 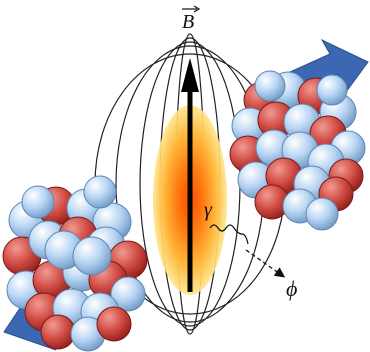 I want to click on particle-label: ϕ, so click(x=291, y=288).